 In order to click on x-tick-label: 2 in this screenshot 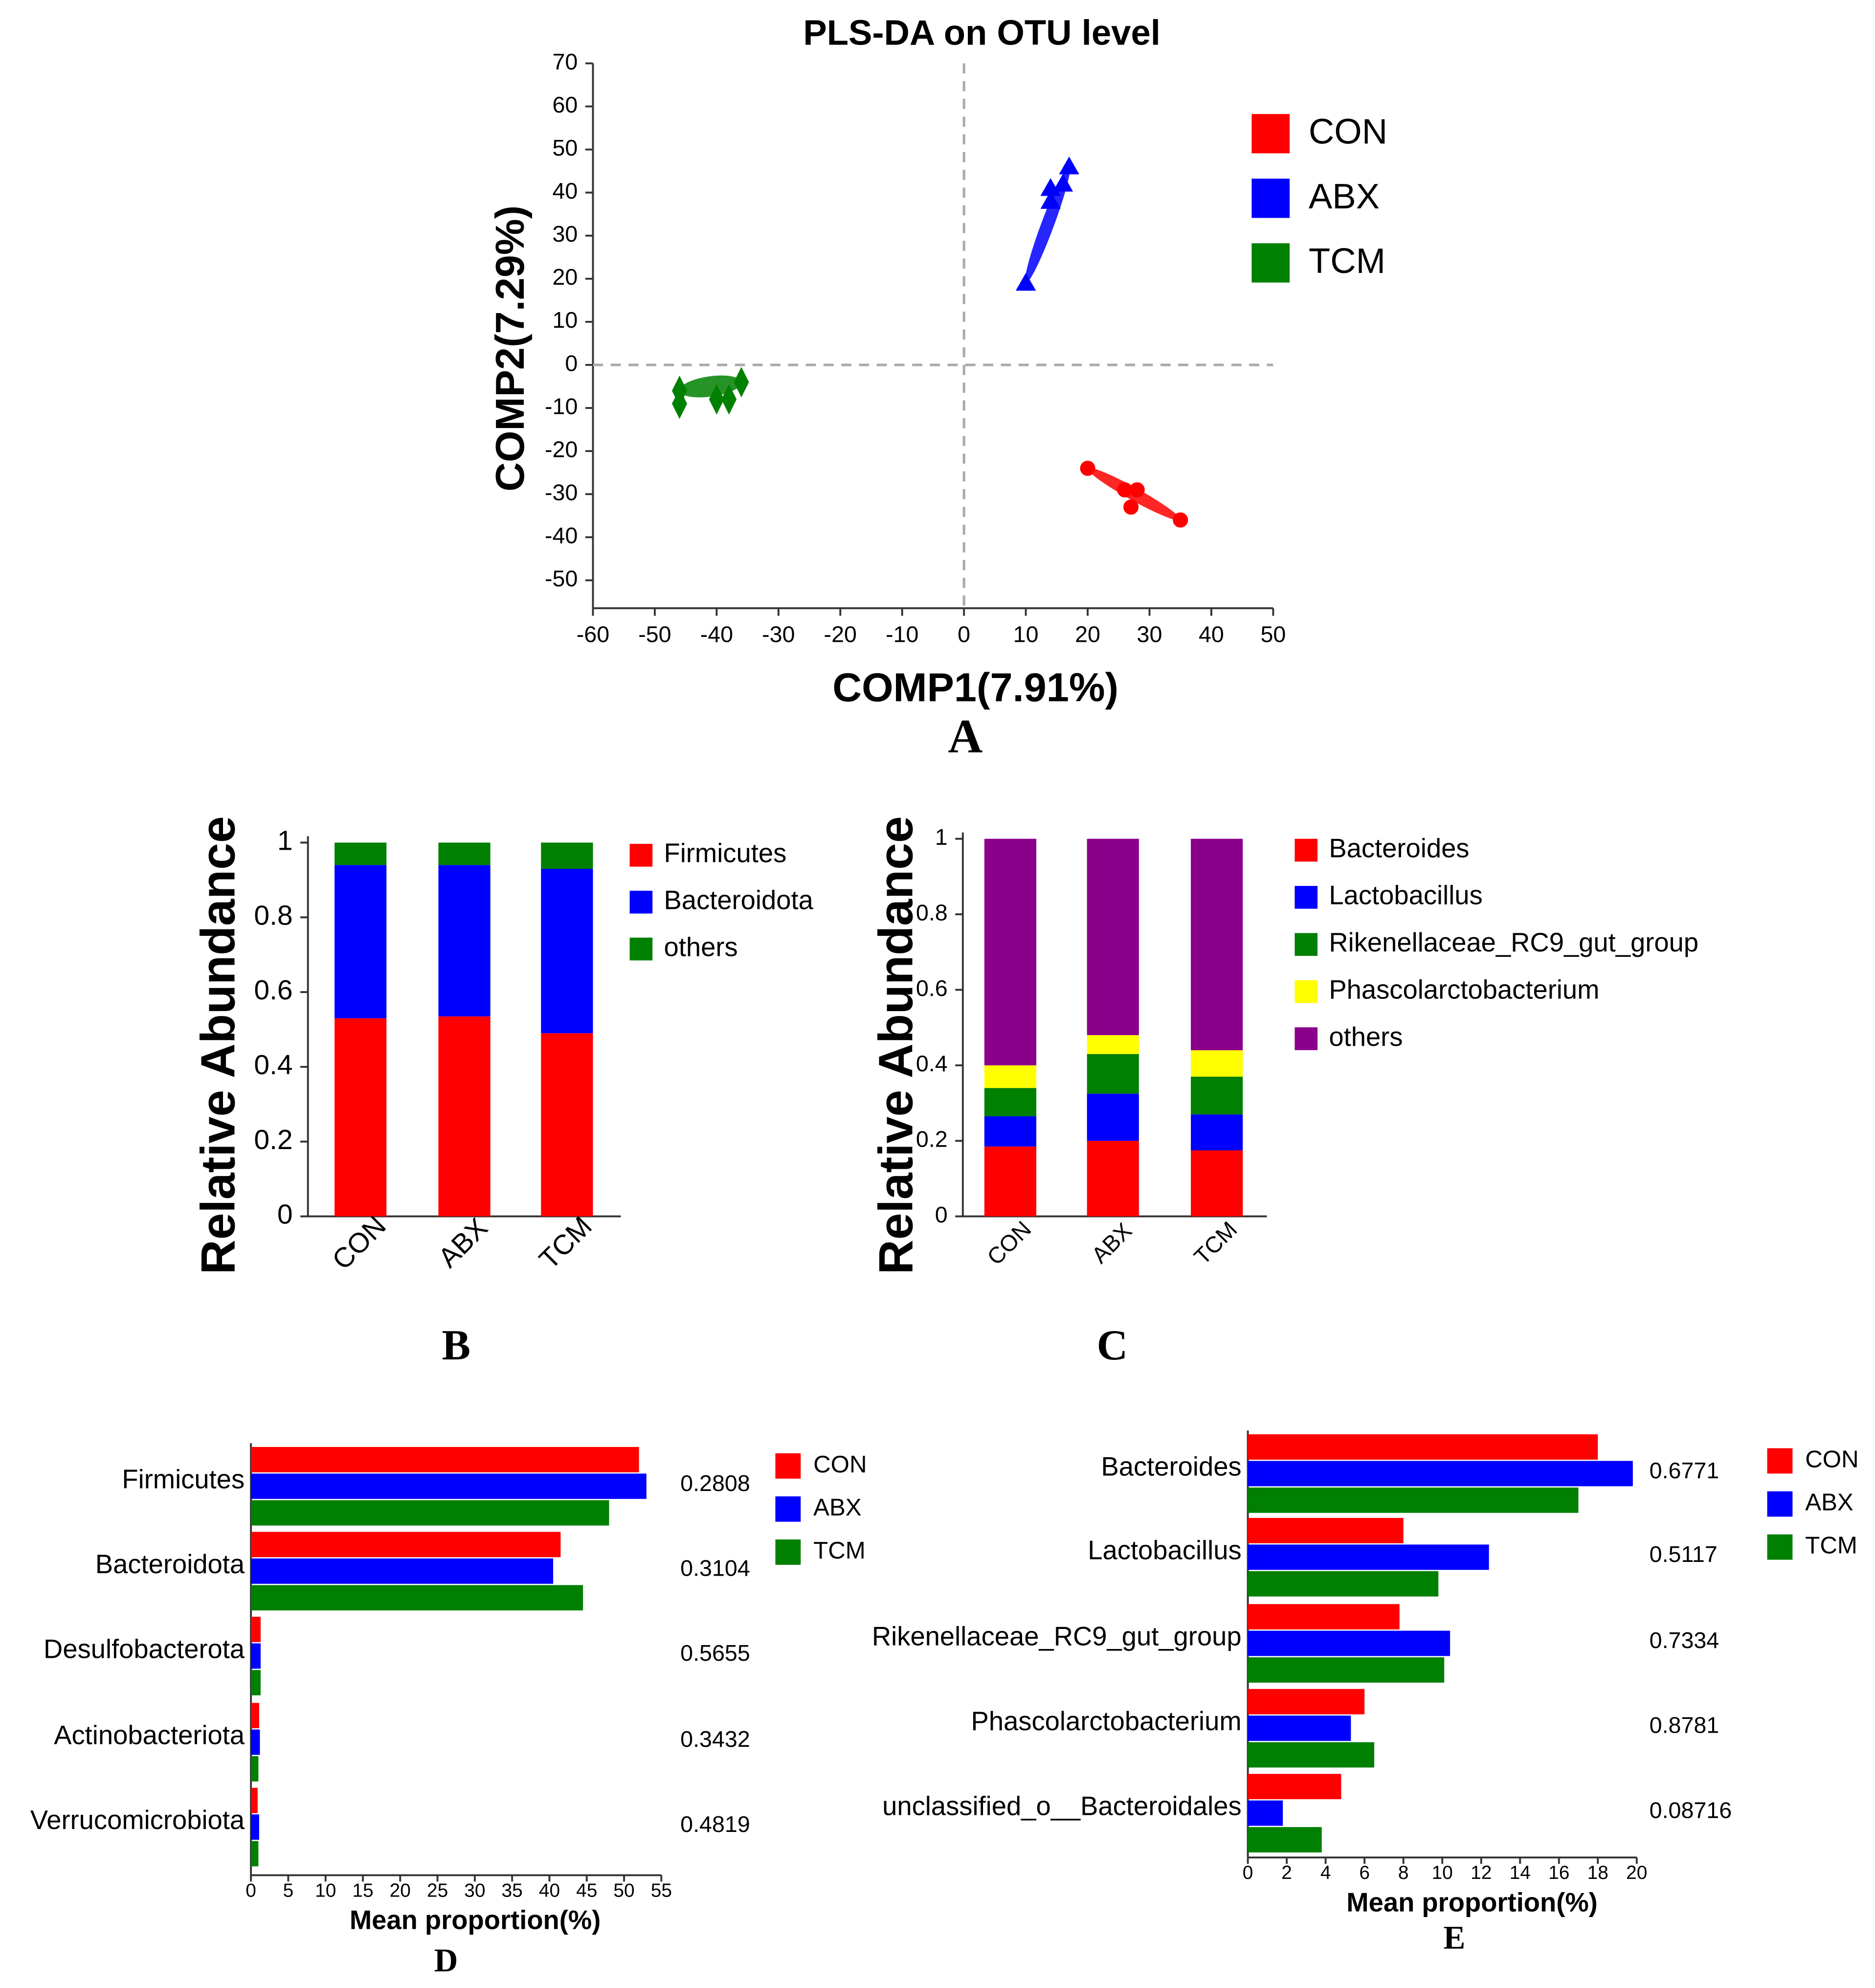, I will do `click(1286, 1873)`.